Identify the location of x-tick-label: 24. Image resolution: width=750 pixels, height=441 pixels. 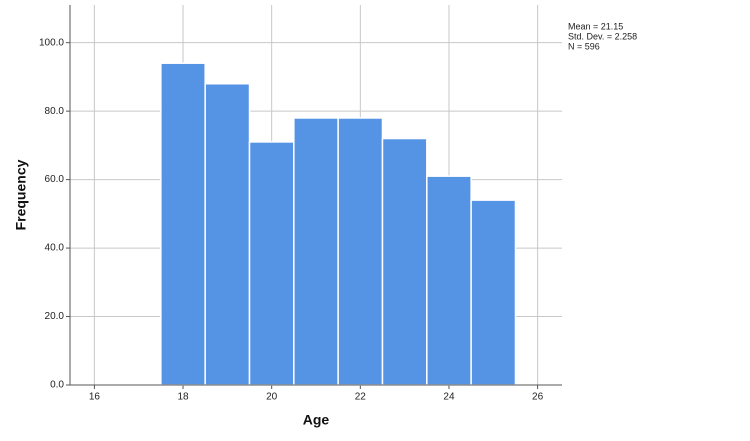
(449, 397).